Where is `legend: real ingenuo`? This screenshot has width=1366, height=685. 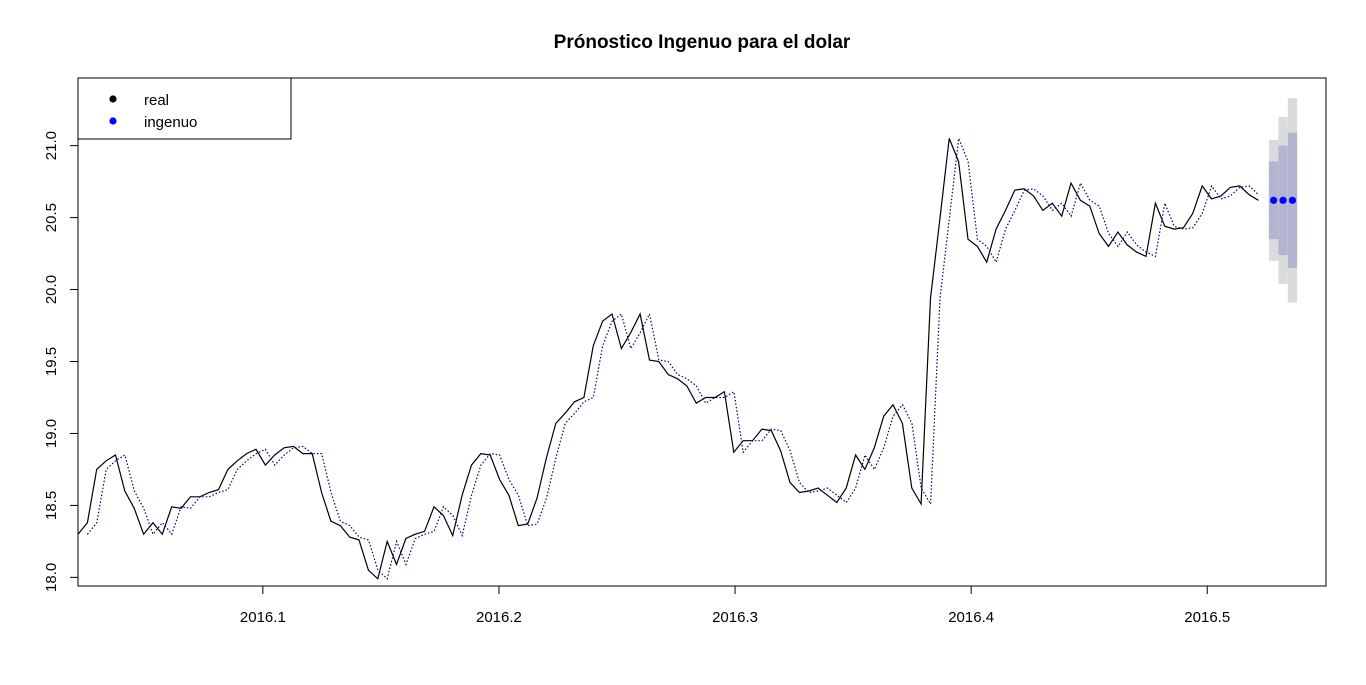
legend: real ingenuo is located at coordinates (184, 108).